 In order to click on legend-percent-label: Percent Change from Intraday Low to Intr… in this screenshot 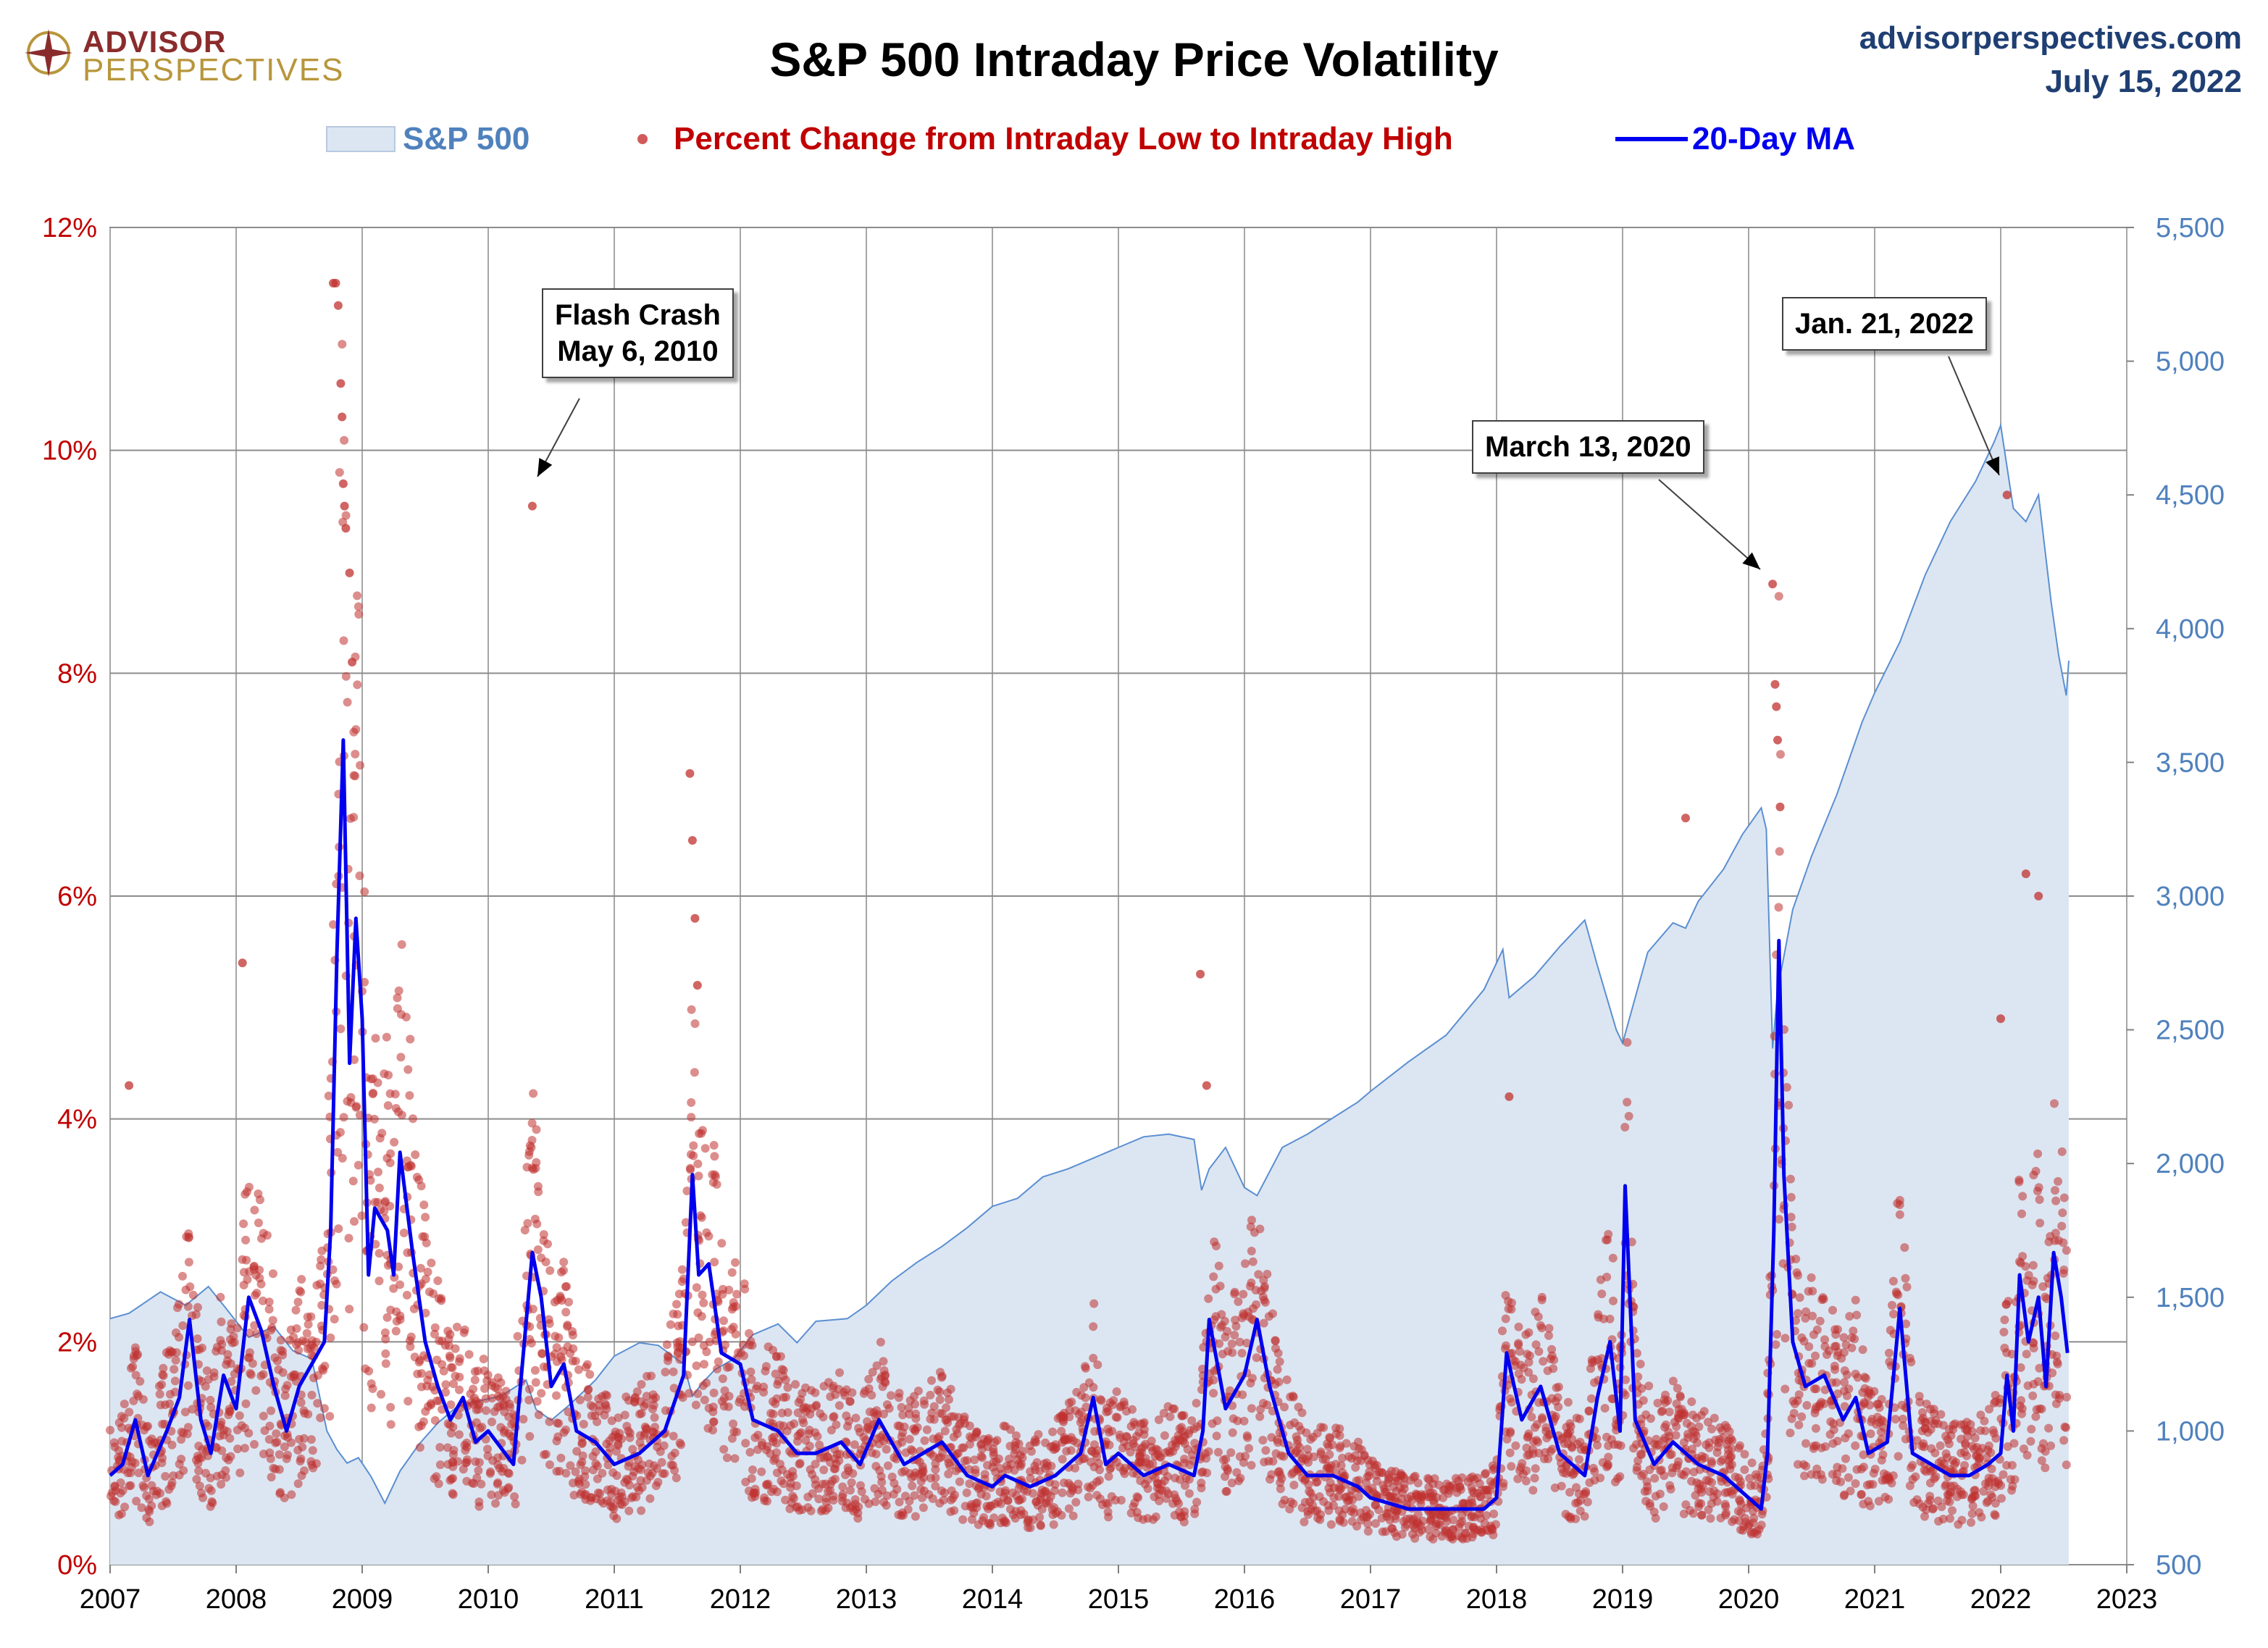, I will do `click(1064, 138)`.